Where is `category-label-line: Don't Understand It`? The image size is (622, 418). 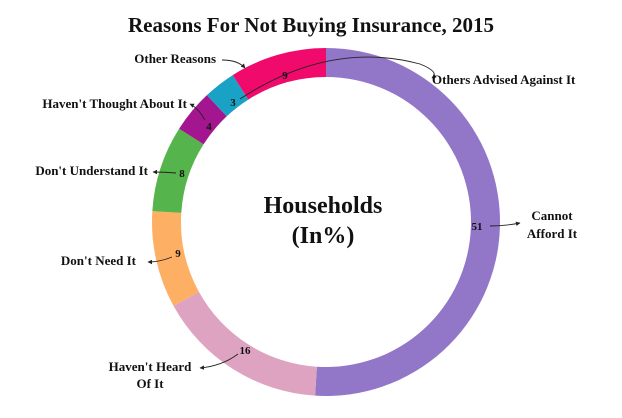 category-label-line: Don't Understand It is located at coordinates (91, 170).